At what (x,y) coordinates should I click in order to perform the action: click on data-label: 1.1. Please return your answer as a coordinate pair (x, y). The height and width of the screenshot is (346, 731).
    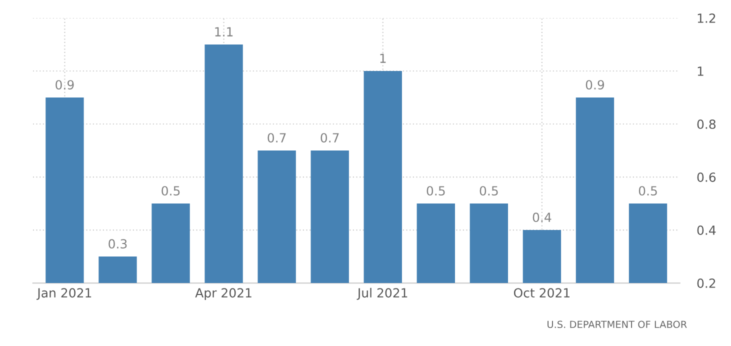
    Looking at the image, I should click on (224, 31).